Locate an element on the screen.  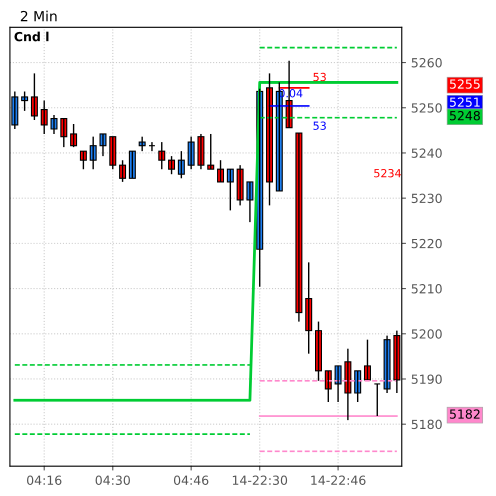
y-tick-label: 5230 is located at coordinates (427, 199).